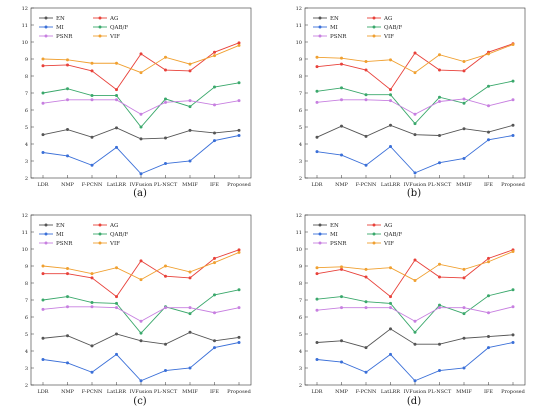 The height and width of the screenshot is (414, 550). What do you see at coordinates (300, 369) in the screenshot?
I see `y-tick-label: 3` at bounding box center [300, 369].